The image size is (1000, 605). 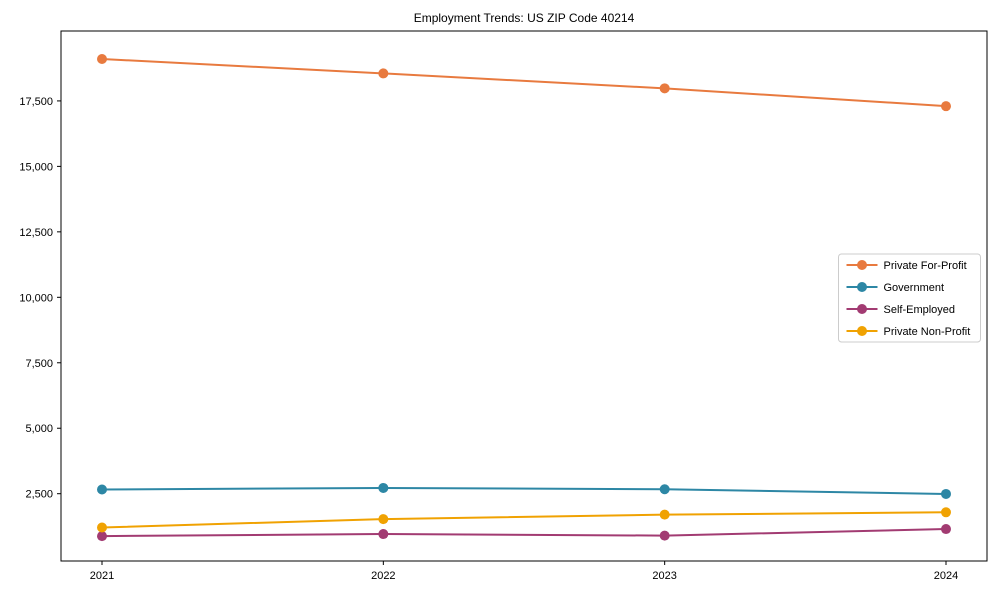 I want to click on y-axis-tick-label: 12,500, so click(x=36, y=233).